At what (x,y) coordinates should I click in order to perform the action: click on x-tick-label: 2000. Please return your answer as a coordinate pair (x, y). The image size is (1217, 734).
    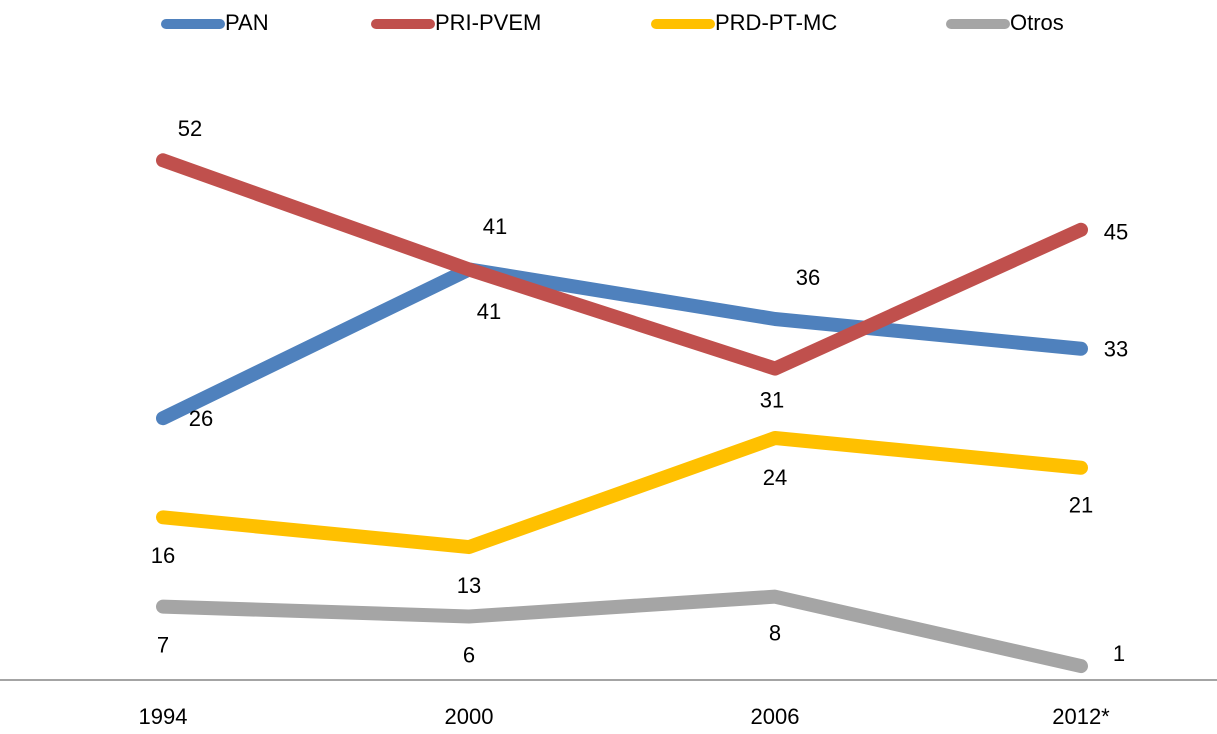
    Looking at the image, I should click on (469, 716).